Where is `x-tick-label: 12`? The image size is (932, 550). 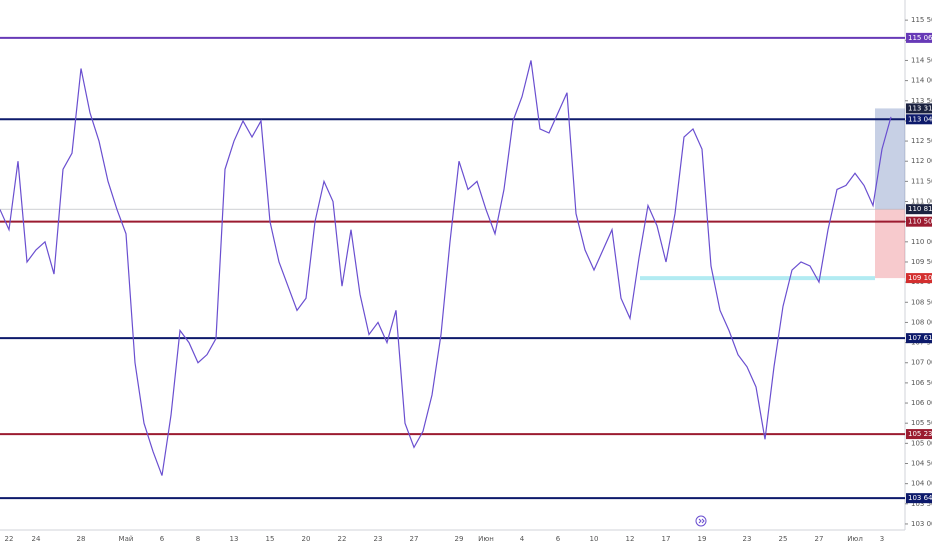 x-tick-label: 12 is located at coordinates (630, 539).